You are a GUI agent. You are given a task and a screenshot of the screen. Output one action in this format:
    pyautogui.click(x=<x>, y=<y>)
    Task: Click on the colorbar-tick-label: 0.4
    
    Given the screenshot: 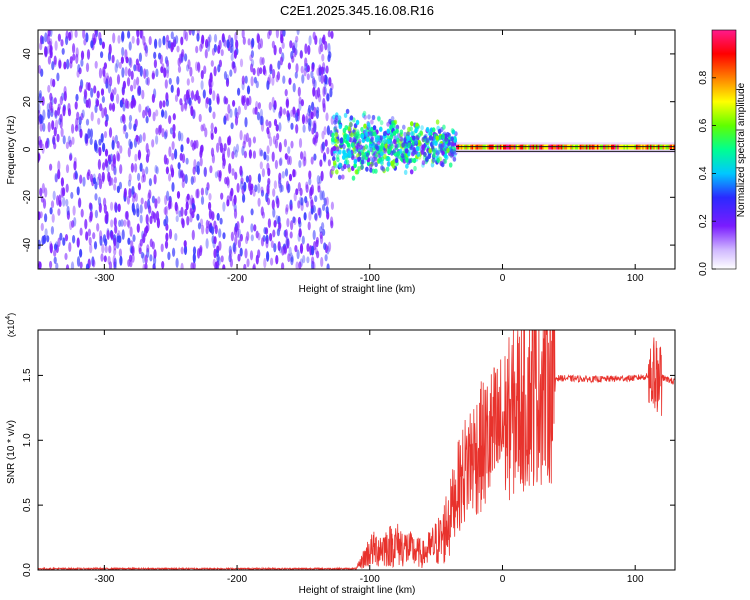 What is the action you would take?
    pyautogui.click(x=703, y=173)
    